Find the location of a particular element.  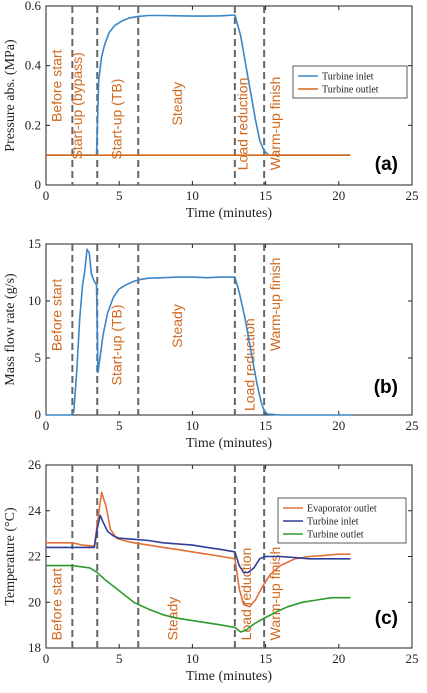

y-axis-label: Pressure abs. (MPa) is located at coordinates (10, 95).